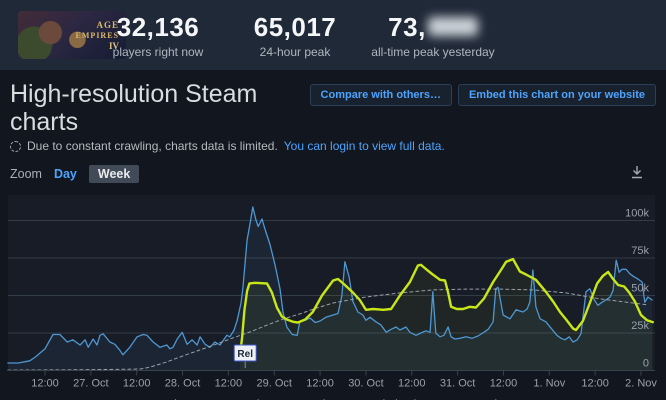 The width and height of the screenshot is (666, 400). What do you see at coordinates (457, 384) in the screenshot?
I see `x-tick-label: 31. Oct` at bounding box center [457, 384].